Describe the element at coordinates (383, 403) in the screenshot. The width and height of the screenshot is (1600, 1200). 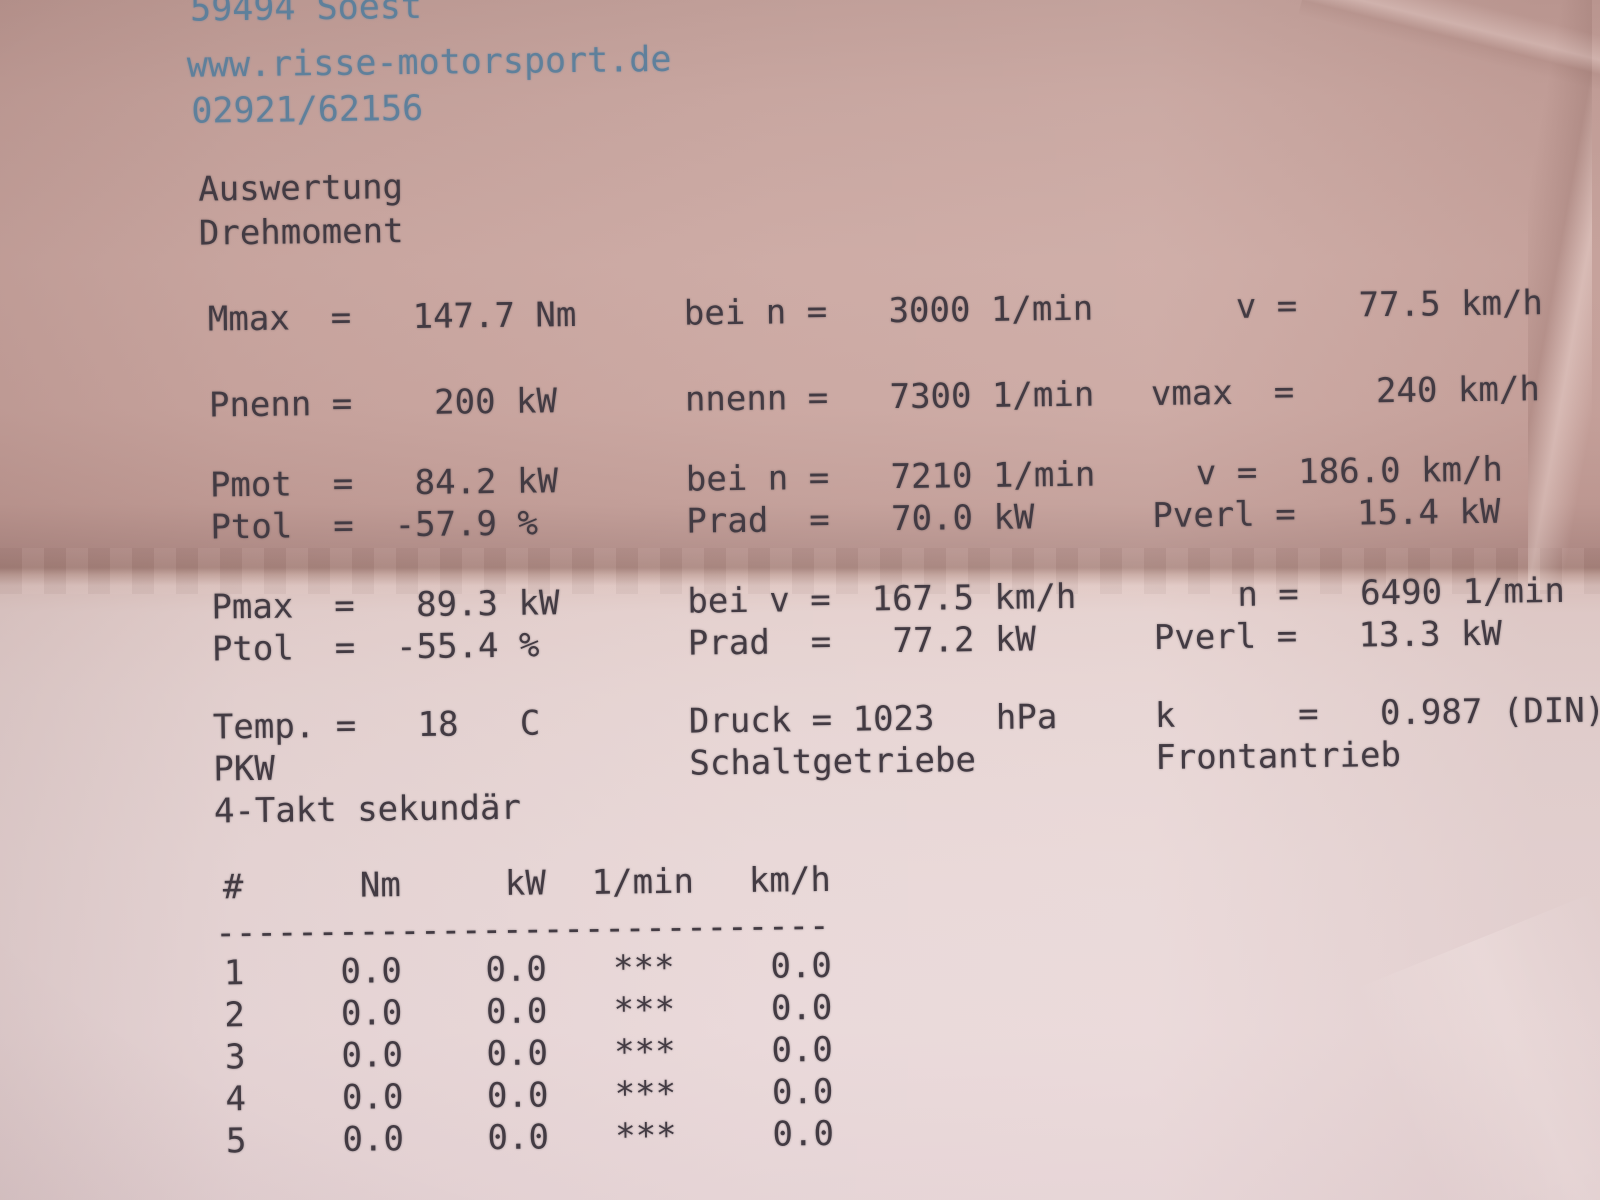
I see `pnenn-reading: Pnenn = 200 kW` at that location.